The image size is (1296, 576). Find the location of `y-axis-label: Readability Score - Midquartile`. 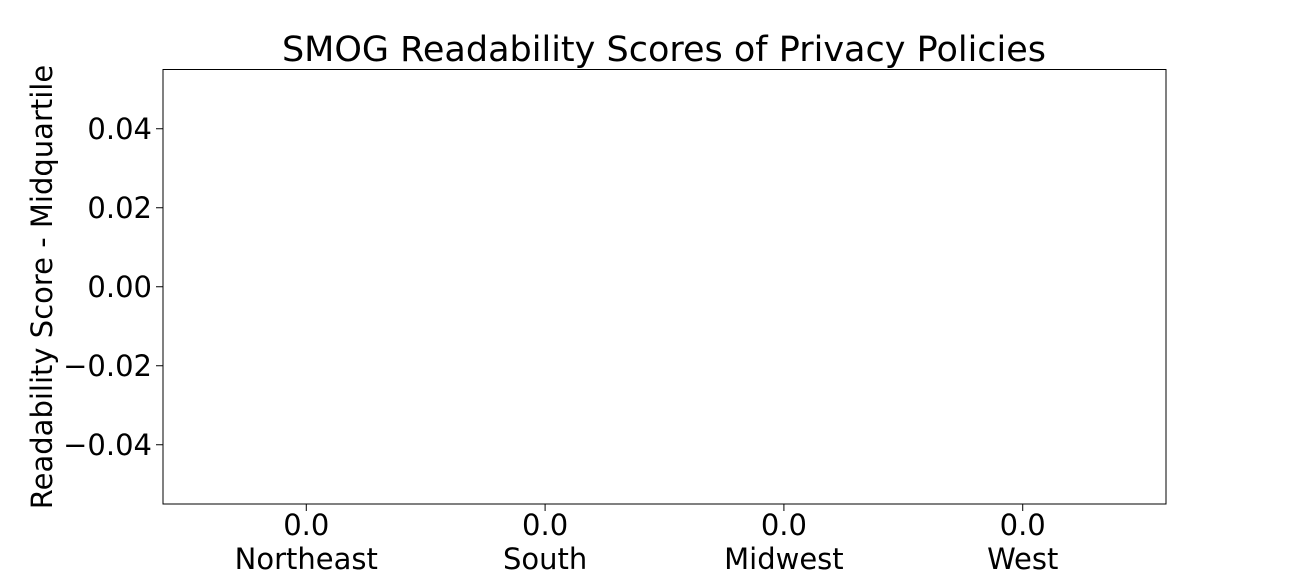

y-axis-label: Readability Score - Midquartile is located at coordinates (42, 287).